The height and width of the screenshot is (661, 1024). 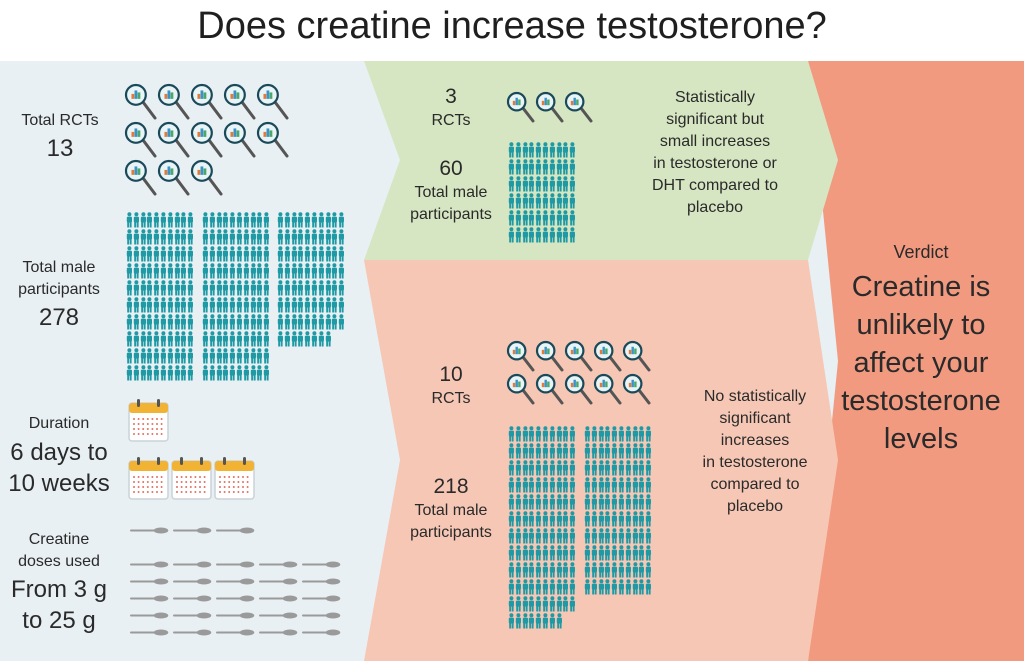 I want to click on positive-magnifier-icons, so click(x=549, y=107).